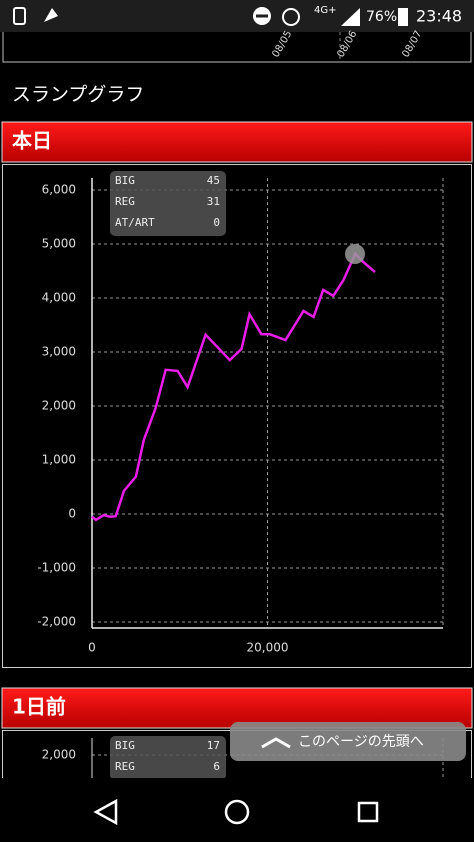 The height and width of the screenshot is (842, 474). Describe the element at coordinates (216, 222) in the screenshot. I see `stat-value: 0` at that location.